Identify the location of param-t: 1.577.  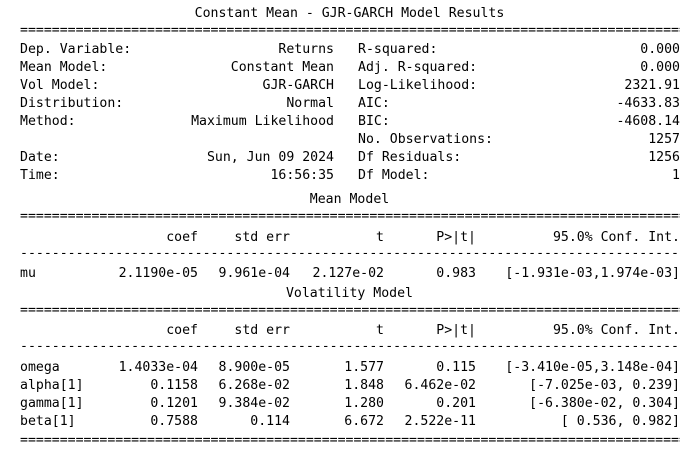
(364, 367).